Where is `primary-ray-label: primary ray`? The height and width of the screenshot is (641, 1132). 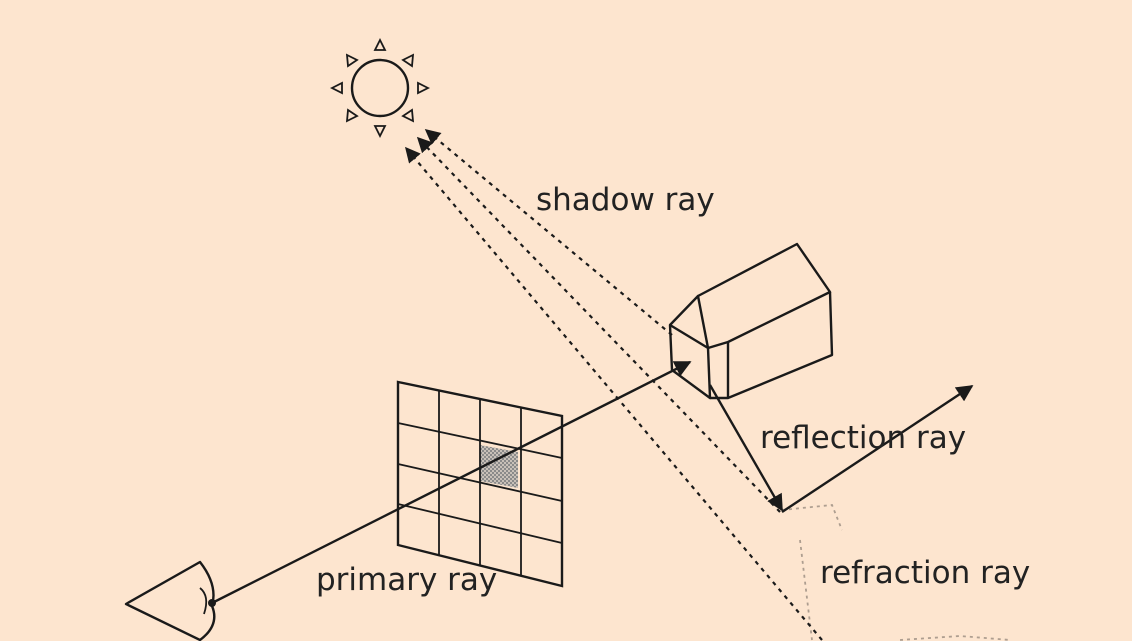
primary-ray-label: primary ray is located at coordinates (406, 580).